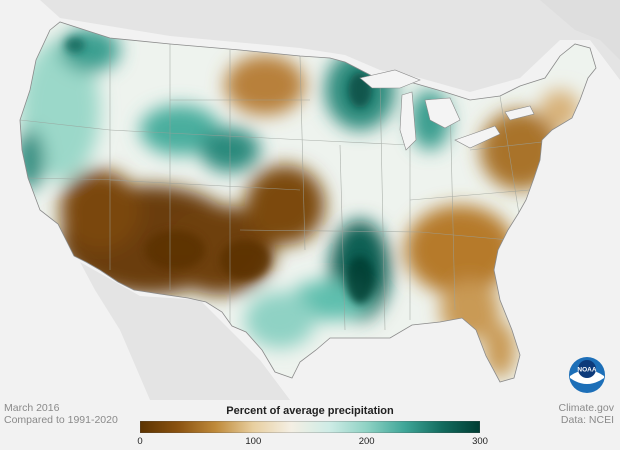  Describe the element at coordinates (310, 427) in the screenshot. I see `legend-color-bar` at that location.